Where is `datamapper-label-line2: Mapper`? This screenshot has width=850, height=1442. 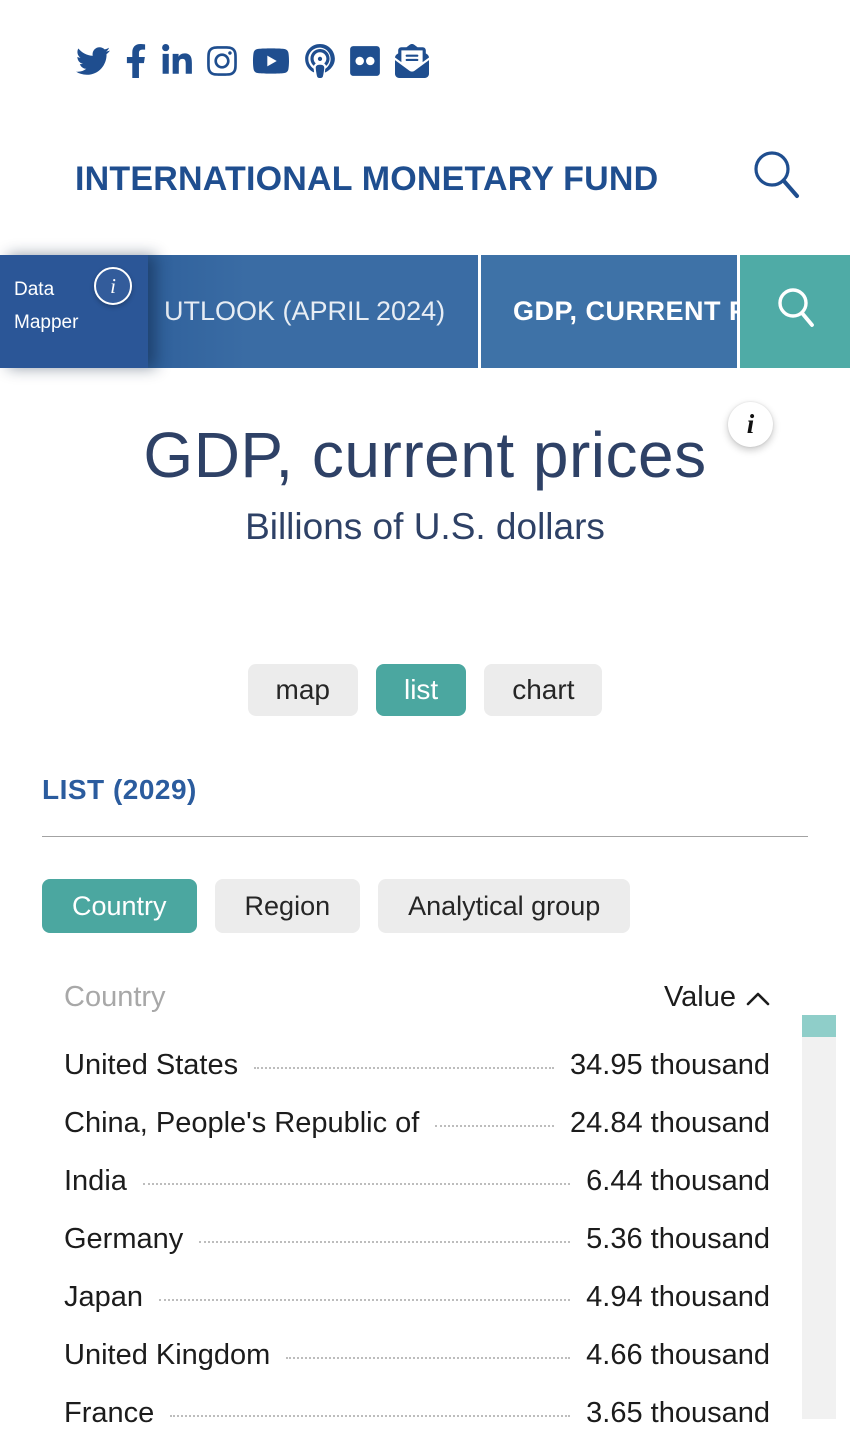 datamapper-label-line2: Mapper is located at coordinates (46, 322).